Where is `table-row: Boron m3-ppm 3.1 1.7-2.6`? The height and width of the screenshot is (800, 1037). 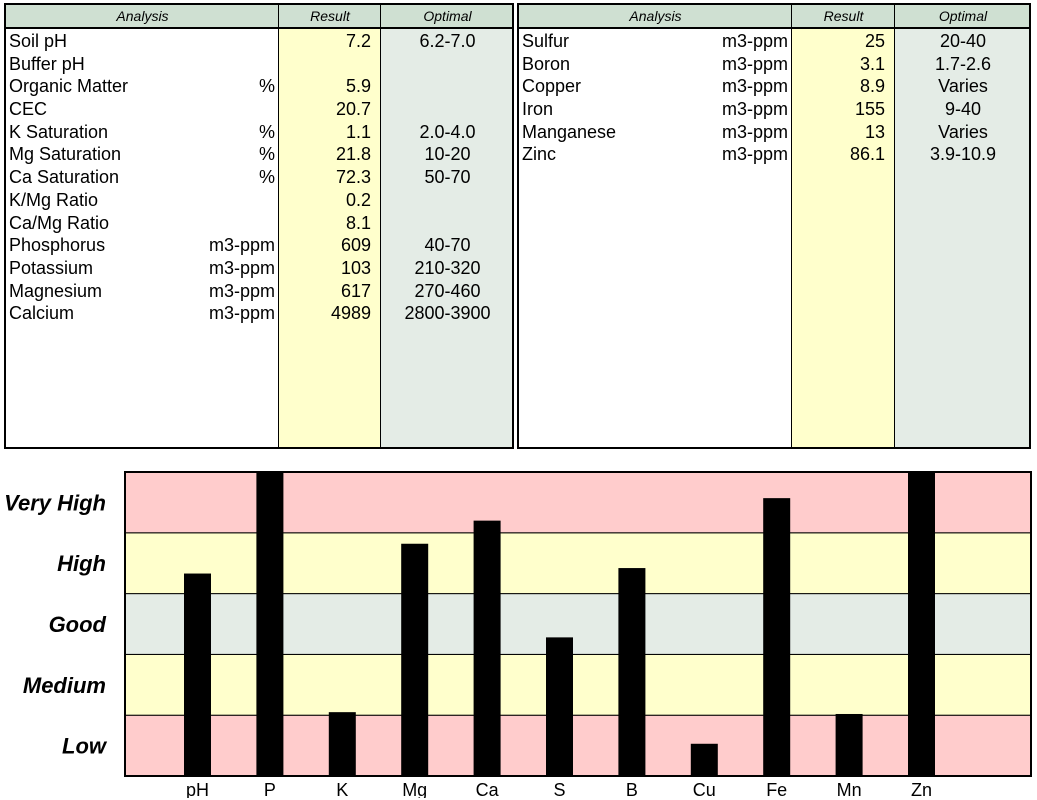 table-row: Boron m3-ppm 3.1 1.7-2.6 is located at coordinates (774, 64).